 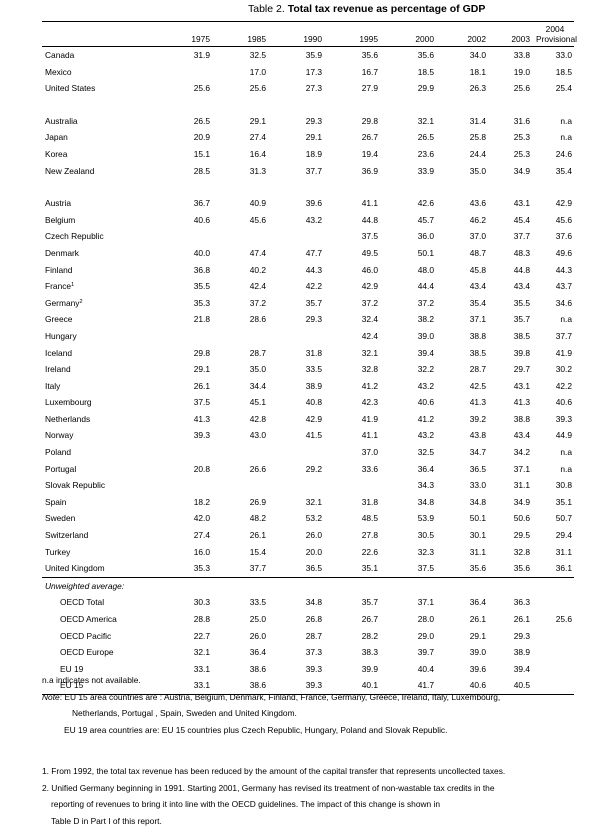 What do you see at coordinates (257, 385) in the screenshot?
I see `table-cell: 34.4` at bounding box center [257, 385].